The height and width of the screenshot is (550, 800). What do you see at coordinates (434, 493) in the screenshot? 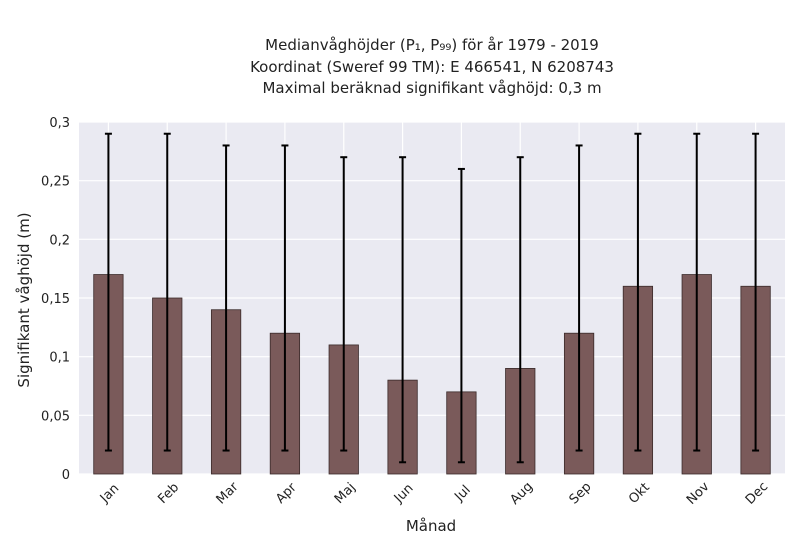
I see `x-axis-ticks: Jan Feb Mar Apr Maj Jun Jul Aug Sep Okt Nov Dec` at bounding box center [434, 493].